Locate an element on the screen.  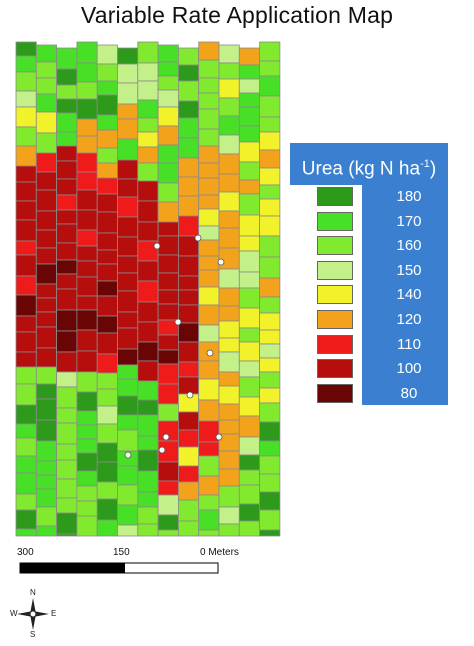
legend-panel is located at coordinates (405, 294).